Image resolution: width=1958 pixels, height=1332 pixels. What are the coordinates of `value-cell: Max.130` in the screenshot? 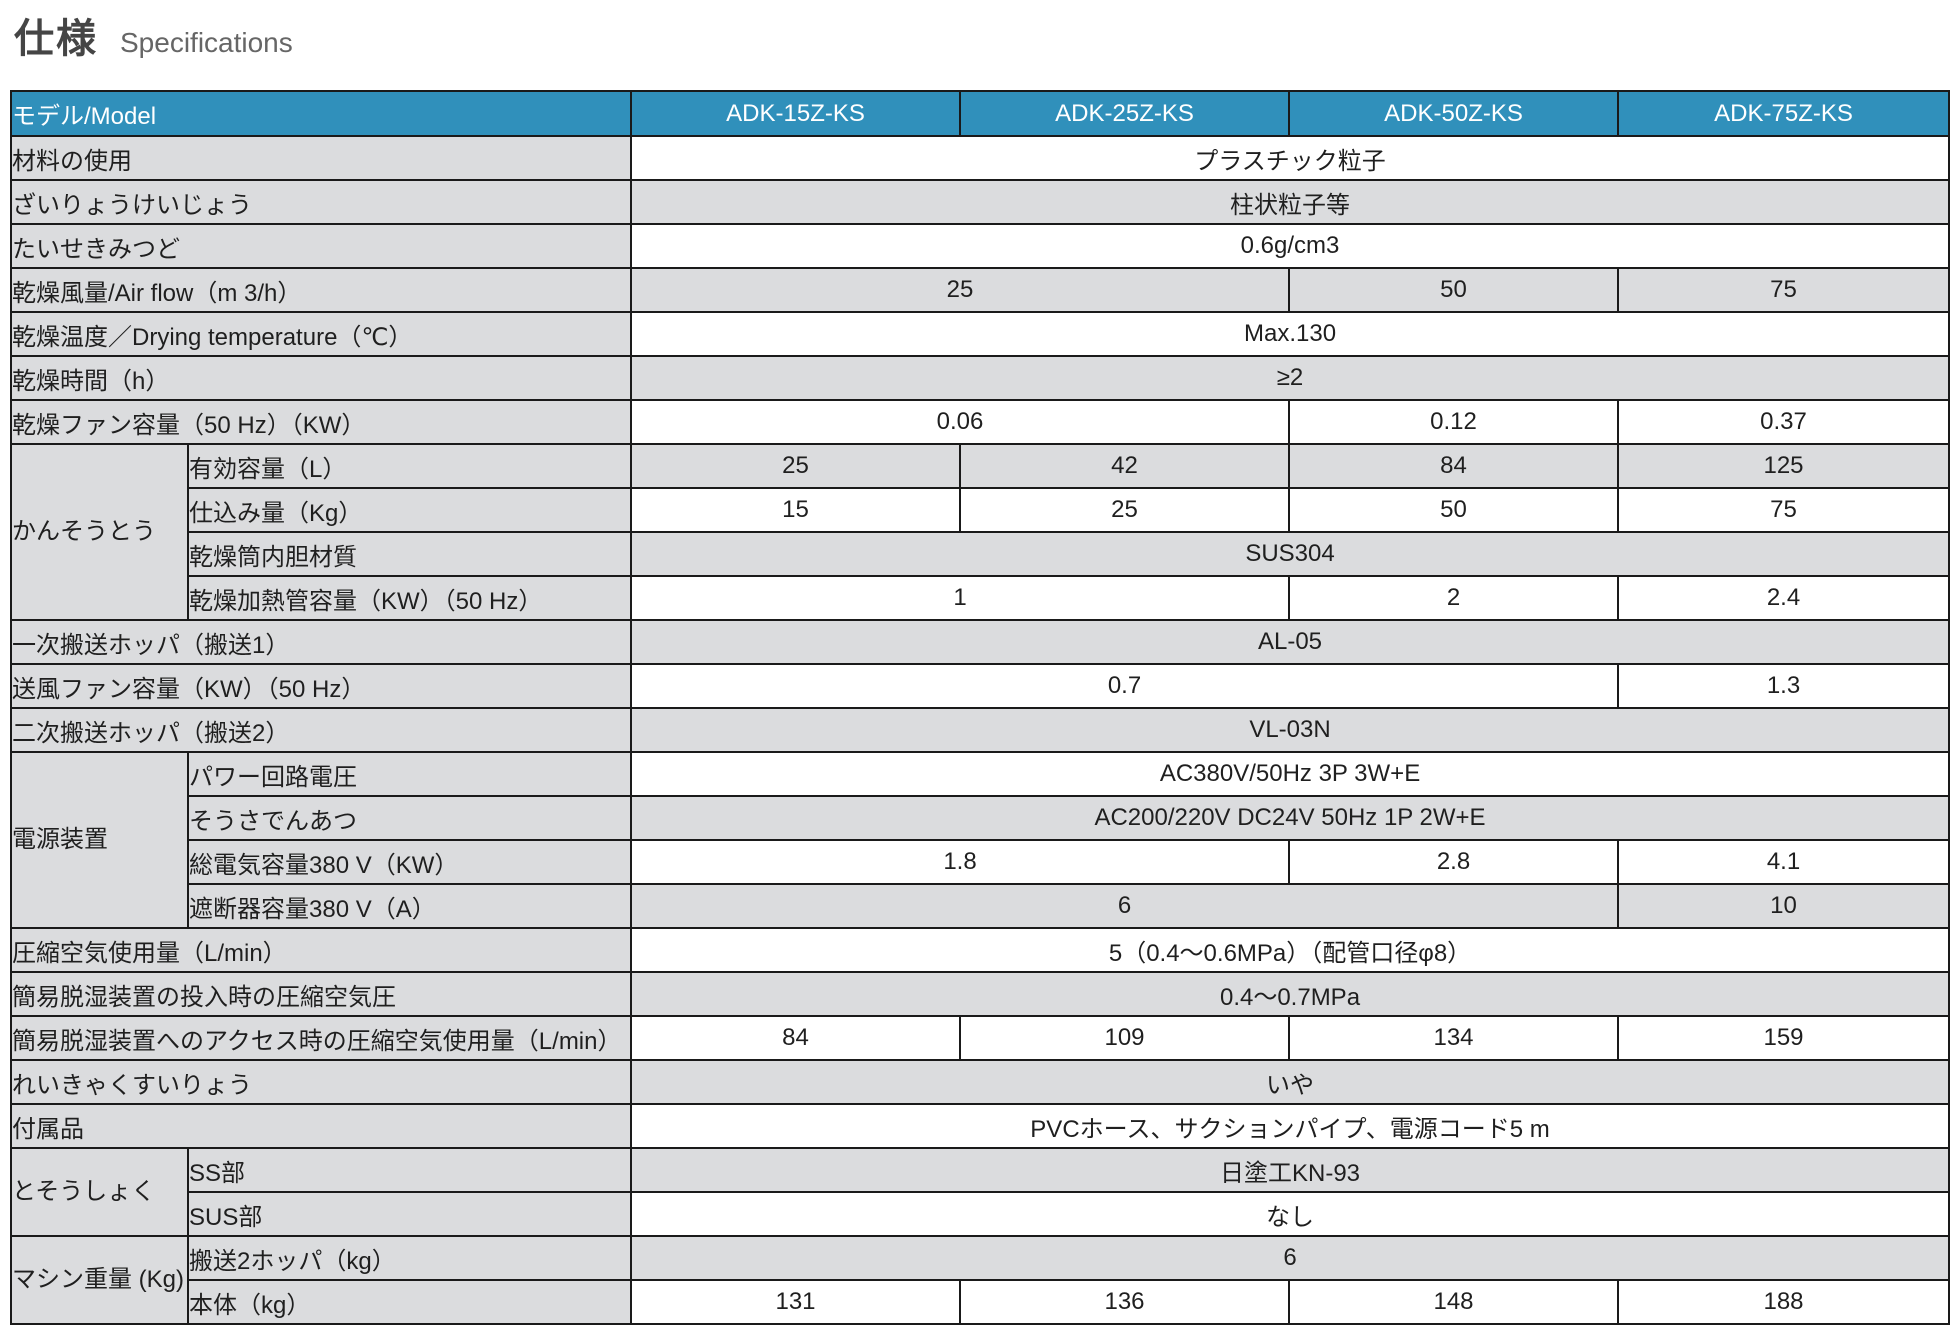 It's located at (1290, 334).